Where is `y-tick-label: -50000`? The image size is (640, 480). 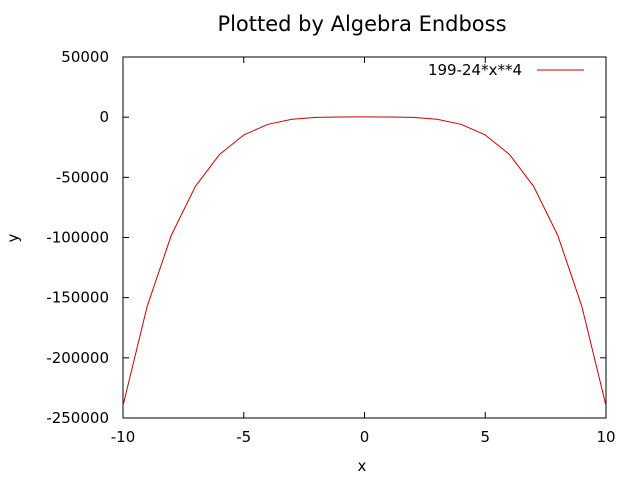 y-tick-label: -50000 is located at coordinates (82, 177).